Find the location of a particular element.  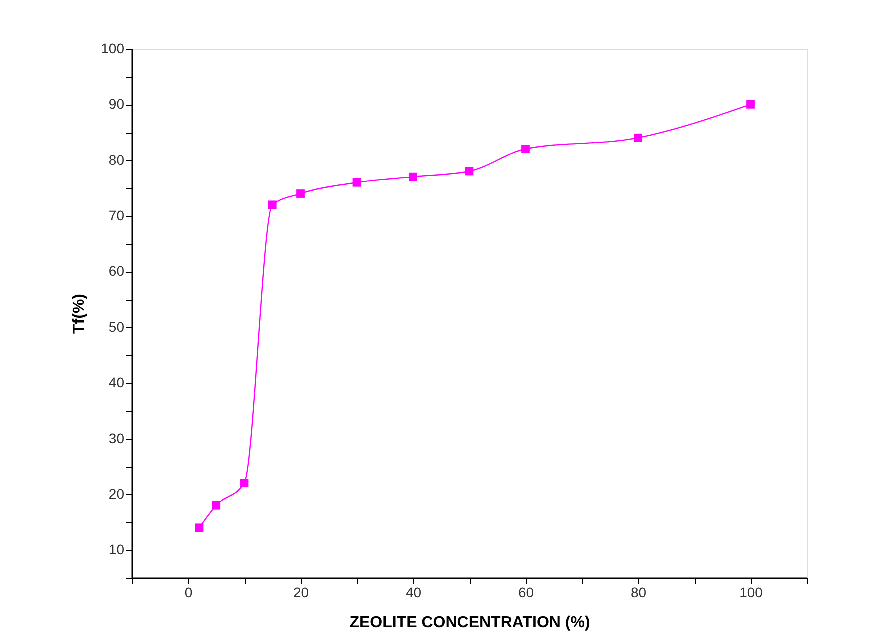

x-tick-label: 80 is located at coordinates (638, 592).